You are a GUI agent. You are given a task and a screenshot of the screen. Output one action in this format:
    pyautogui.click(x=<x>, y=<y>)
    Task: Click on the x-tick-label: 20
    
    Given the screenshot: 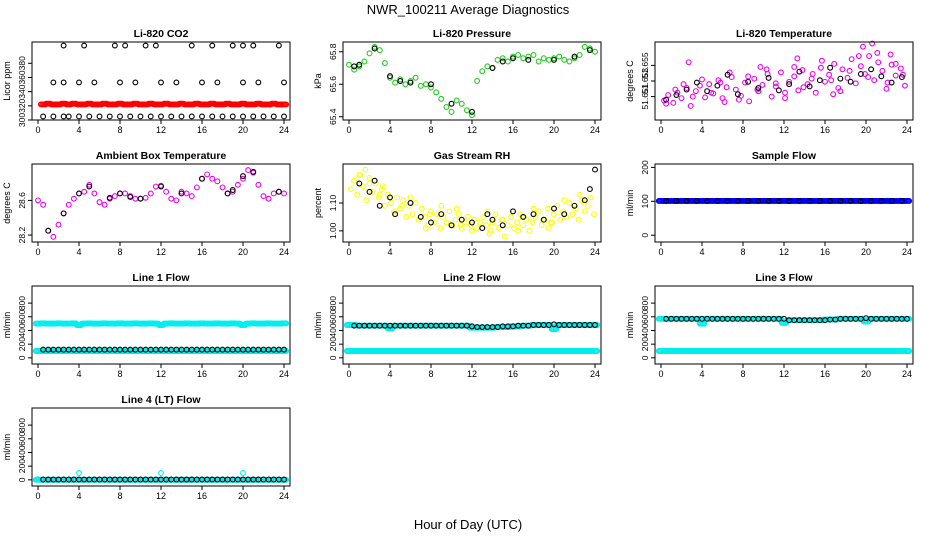 What is the action you would take?
    pyautogui.click(x=554, y=252)
    